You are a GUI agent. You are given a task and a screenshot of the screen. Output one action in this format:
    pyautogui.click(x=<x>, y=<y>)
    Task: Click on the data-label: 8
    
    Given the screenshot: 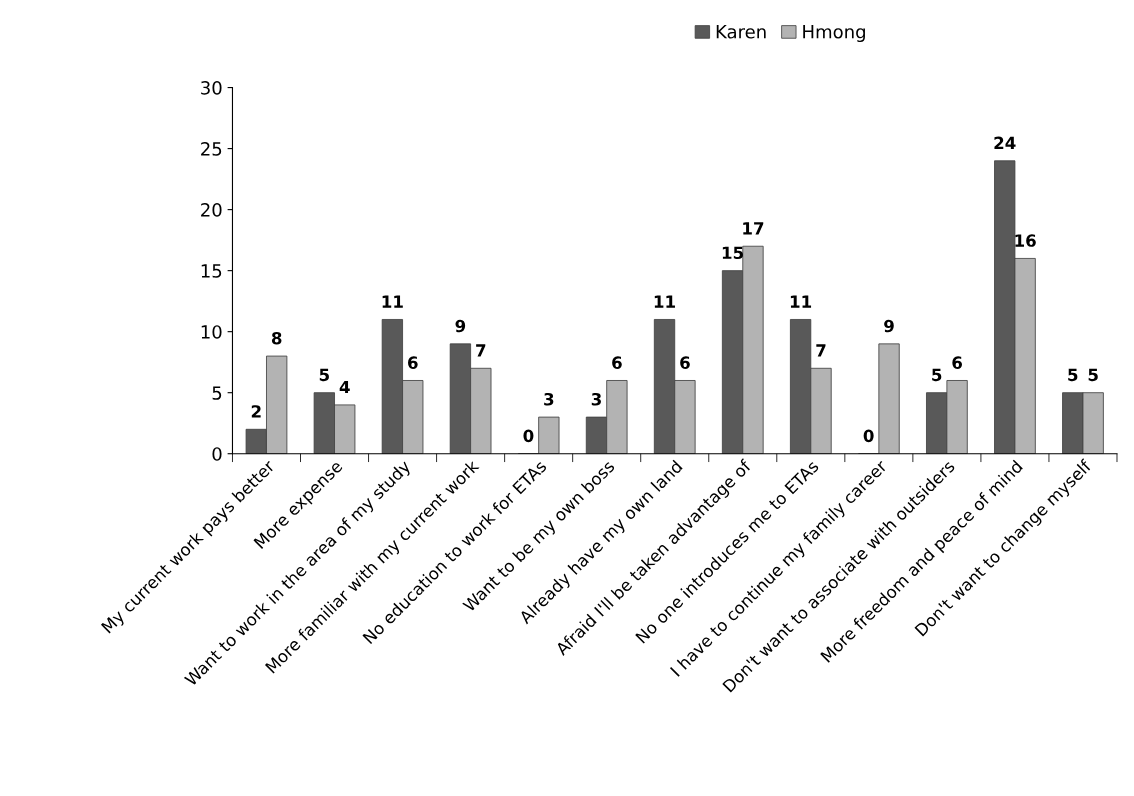 What is the action you would take?
    pyautogui.click(x=276, y=338)
    